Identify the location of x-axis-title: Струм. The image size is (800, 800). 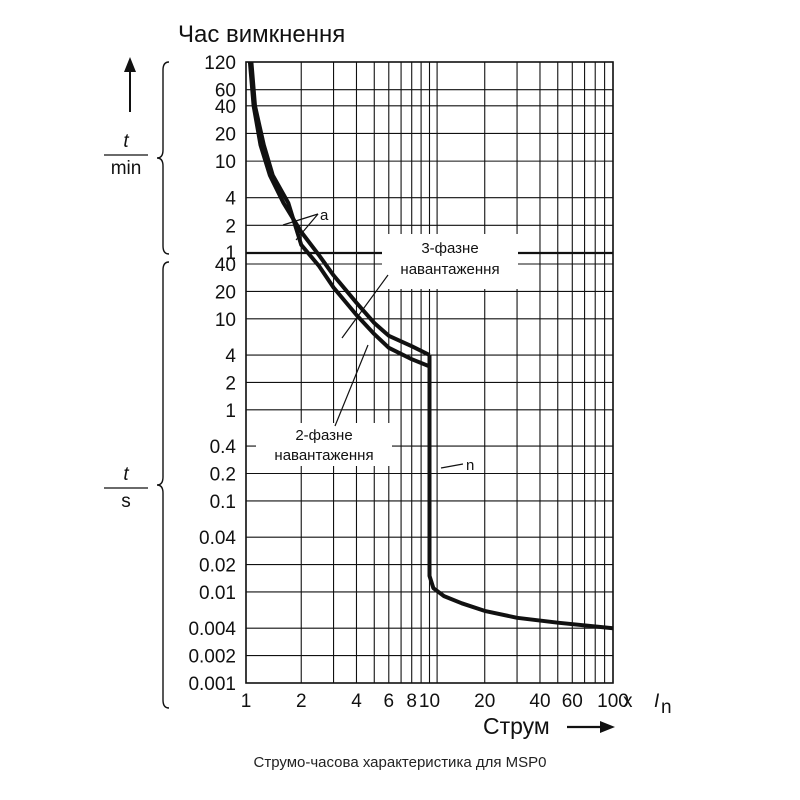
(516, 726).